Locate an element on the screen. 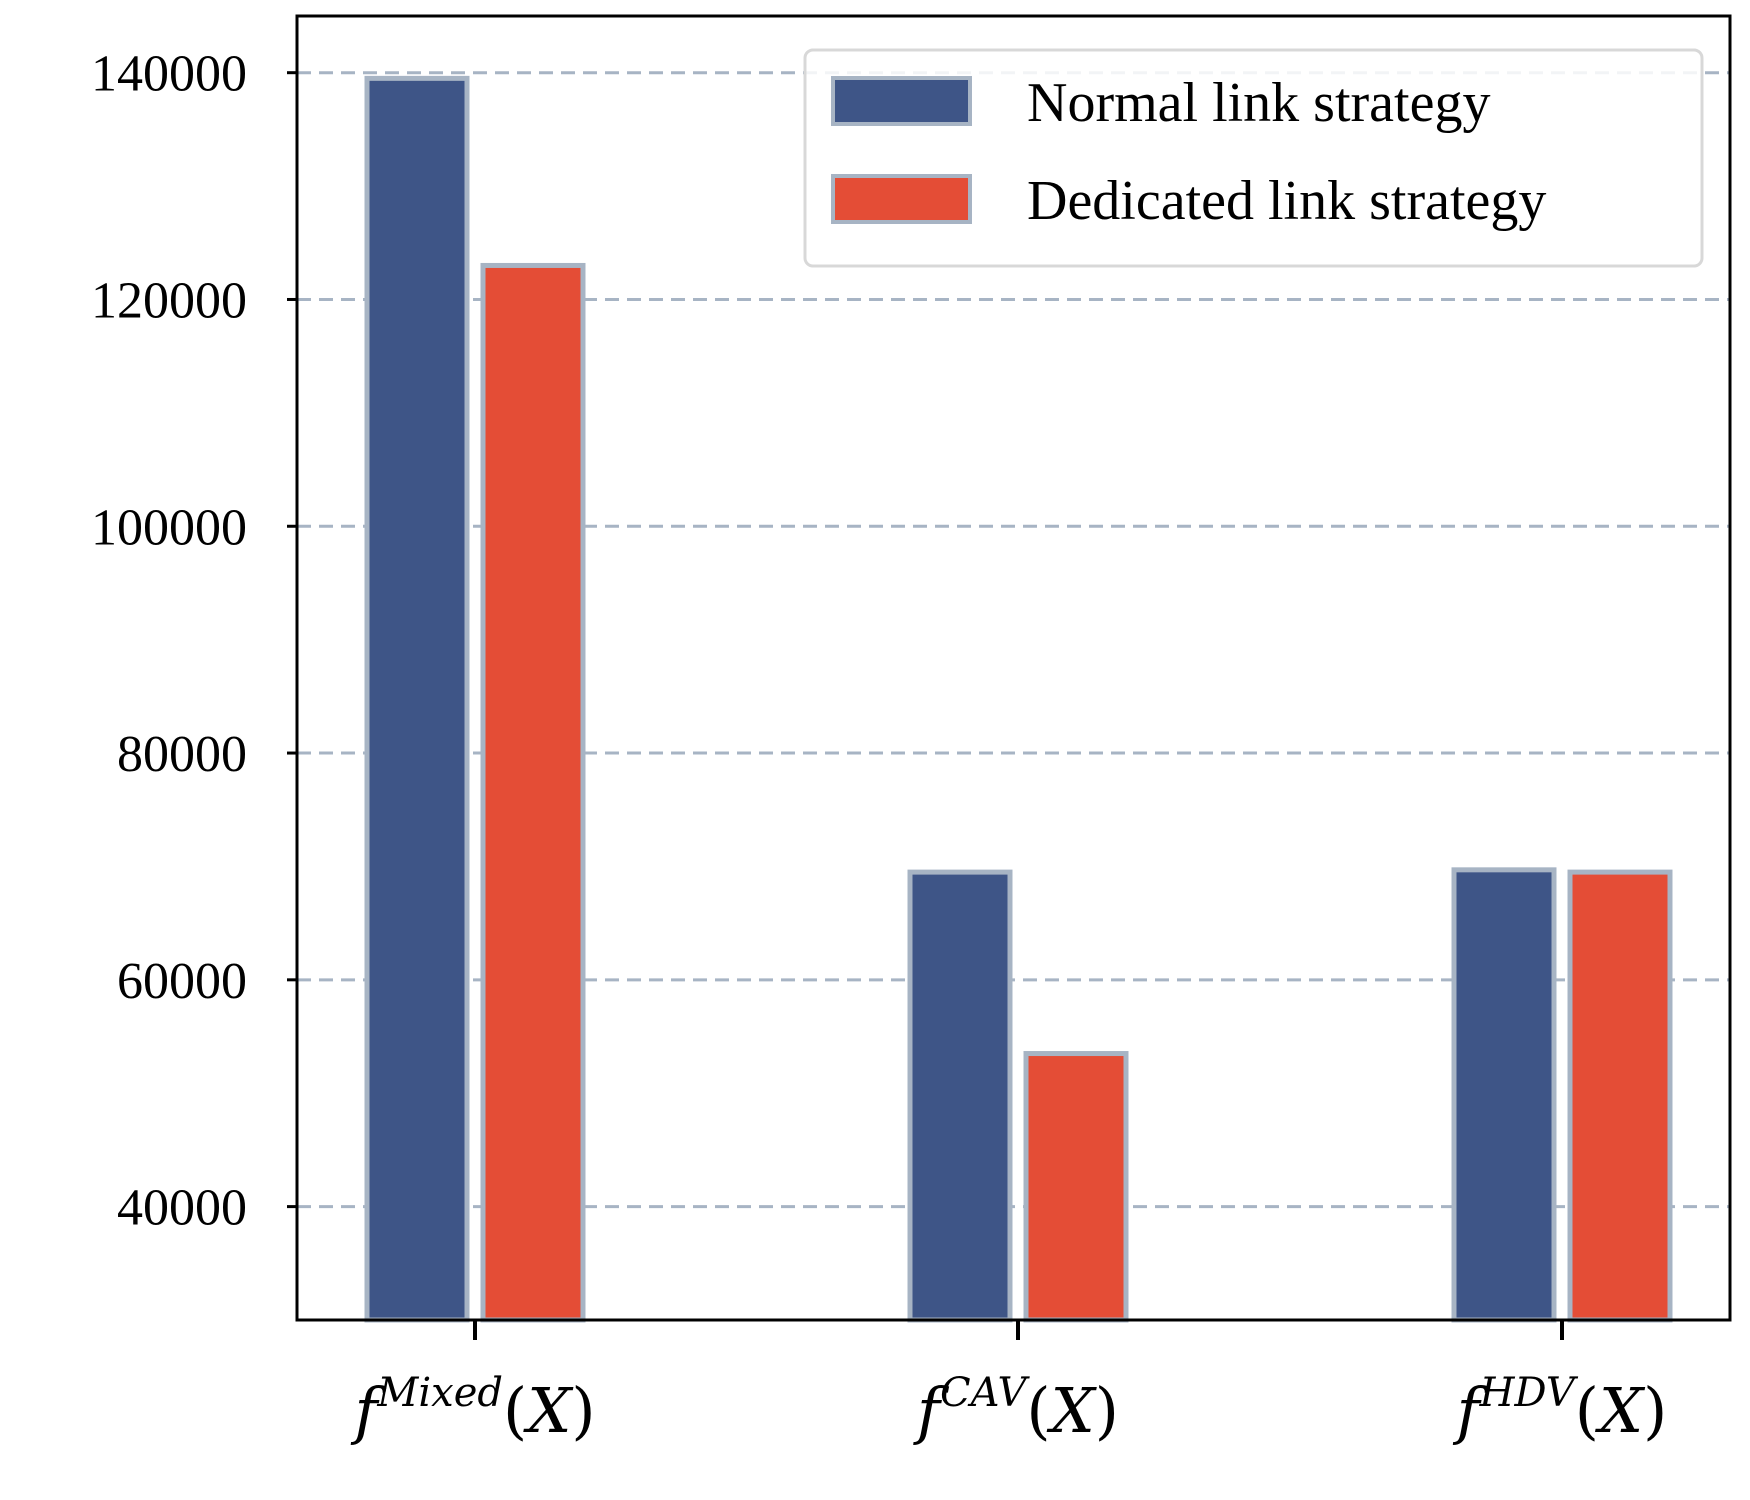 The image size is (1750, 1500). legend-label-dedicated: Dedicated link strategy is located at coordinates (1286, 201).